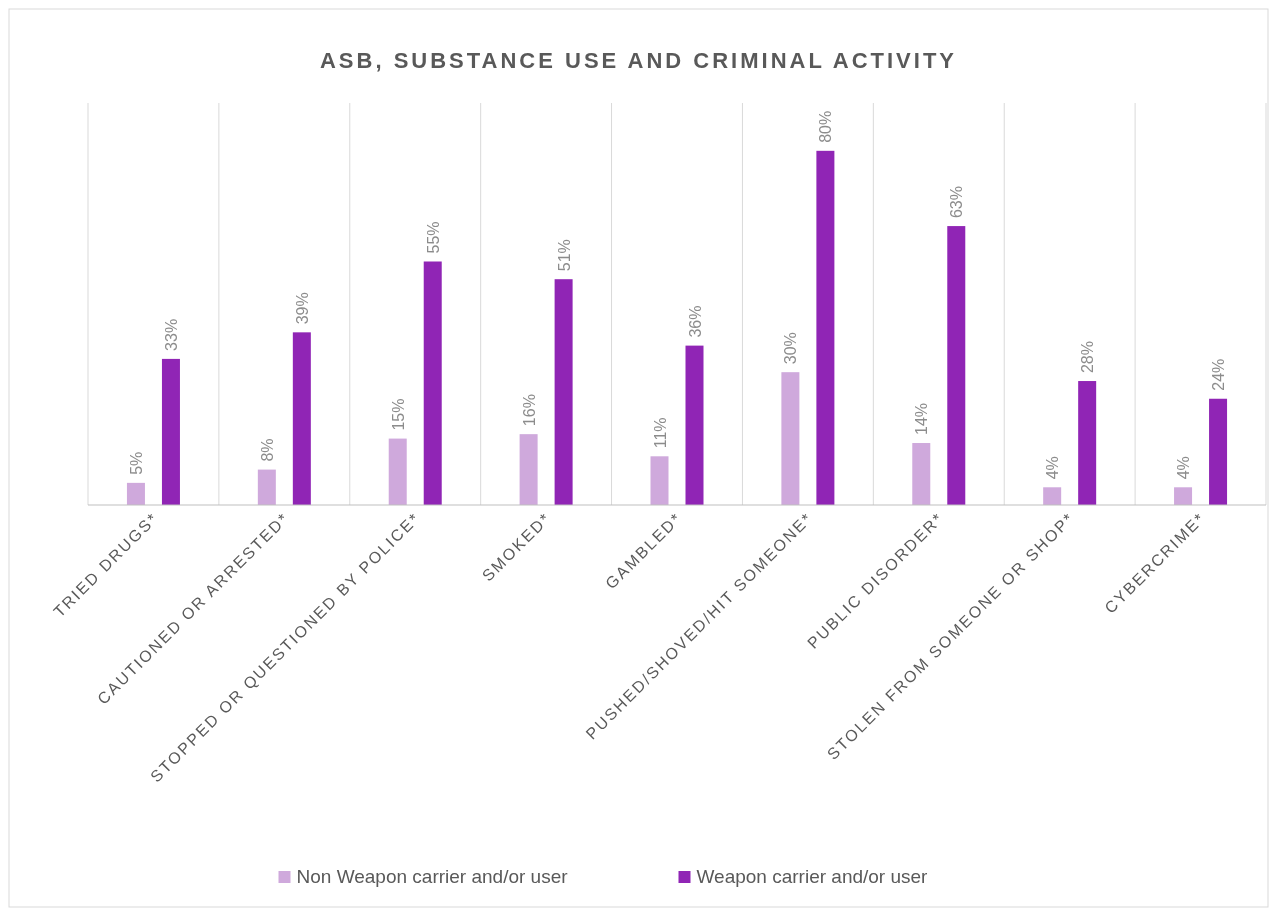 This screenshot has height=918, width=1277. What do you see at coordinates (1088, 357) in the screenshot?
I see `data-label: 28%` at bounding box center [1088, 357].